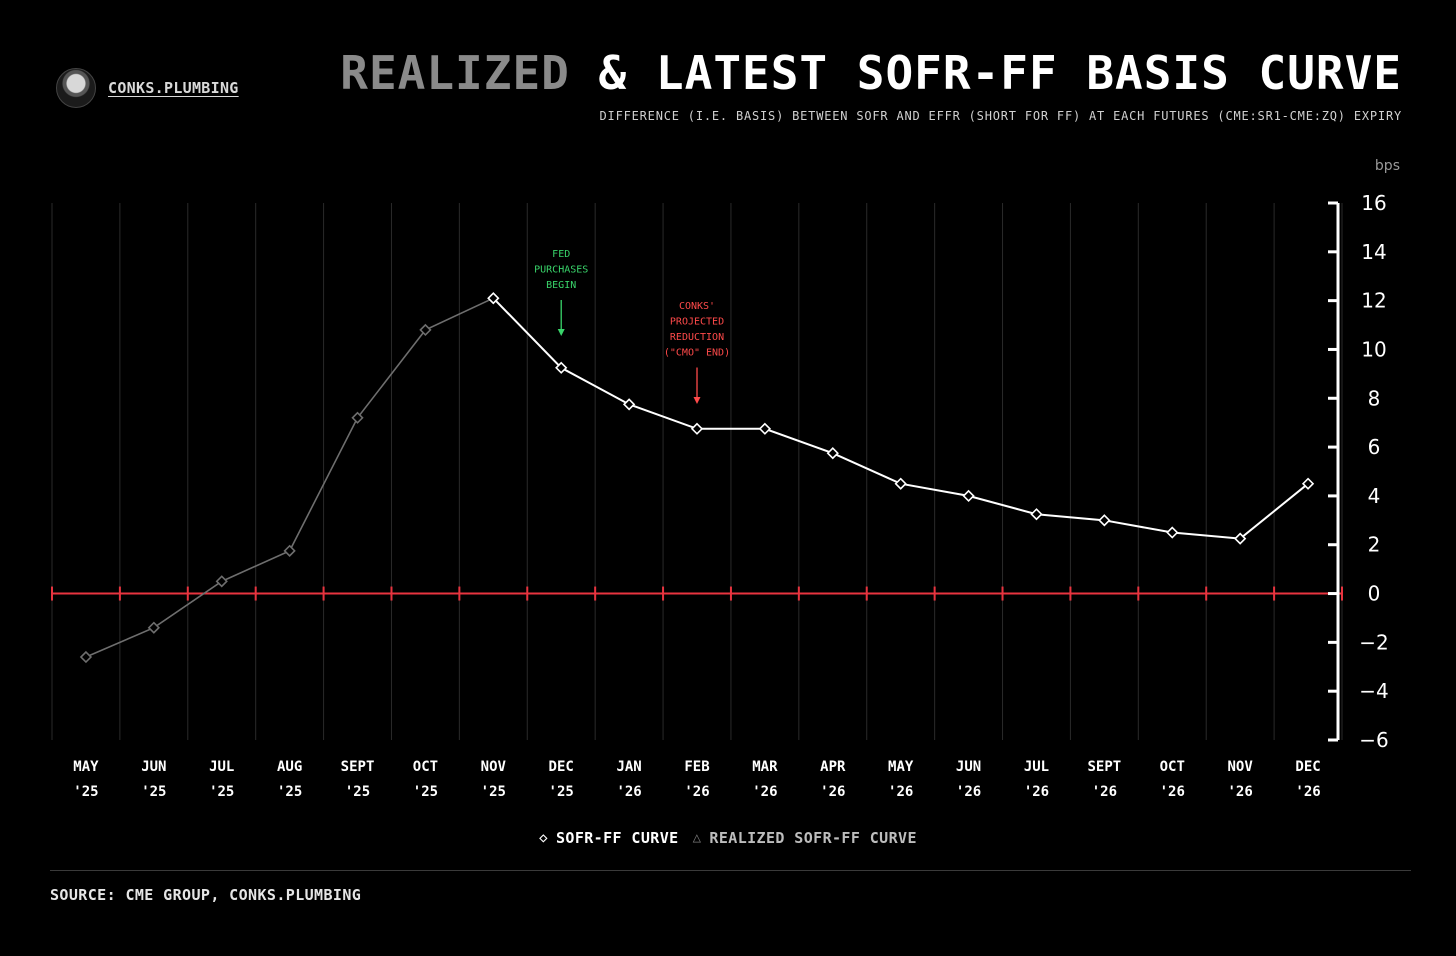 The width and height of the screenshot is (1456, 956). Describe the element at coordinates (1000, 73) in the screenshot. I see `chart-title-main: & LATEST SOFR-FF BASIS CURVE` at that location.